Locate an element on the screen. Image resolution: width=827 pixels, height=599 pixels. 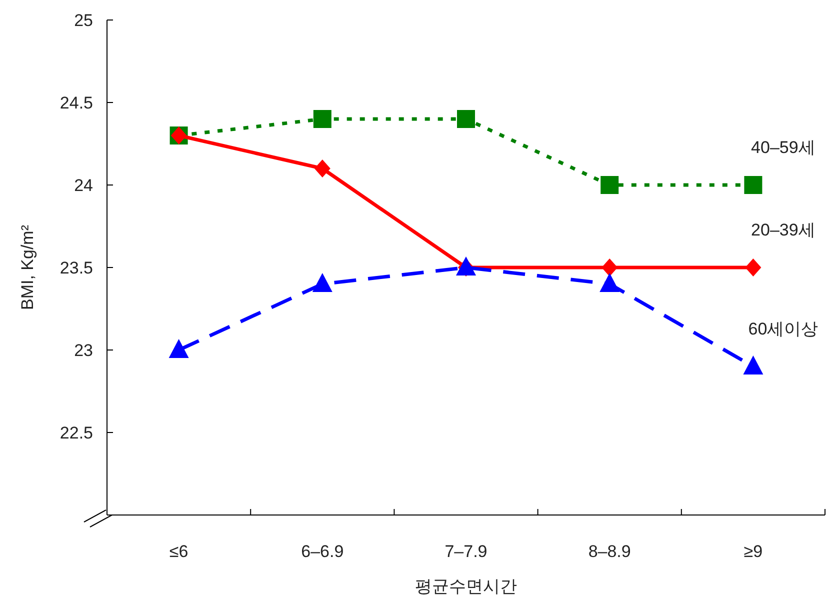
y-tick-label: 24 is located at coordinates (83, 185).